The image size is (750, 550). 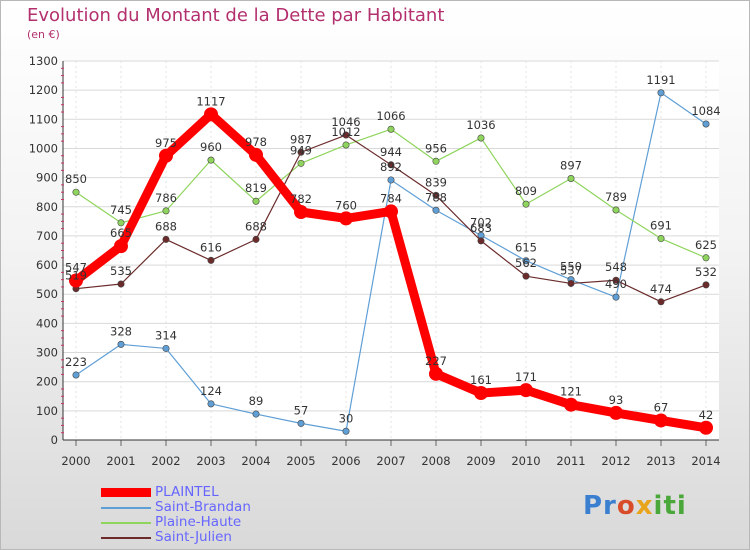 What do you see at coordinates (43, 119) in the screenshot?
I see `y-tick-label: 1100` at bounding box center [43, 119].